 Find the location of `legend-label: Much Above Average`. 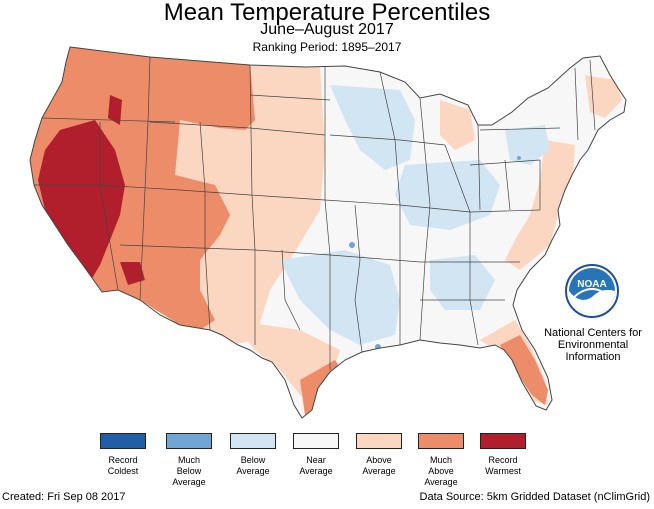

legend-label: Much Above Average is located at coordinates (441, 471).